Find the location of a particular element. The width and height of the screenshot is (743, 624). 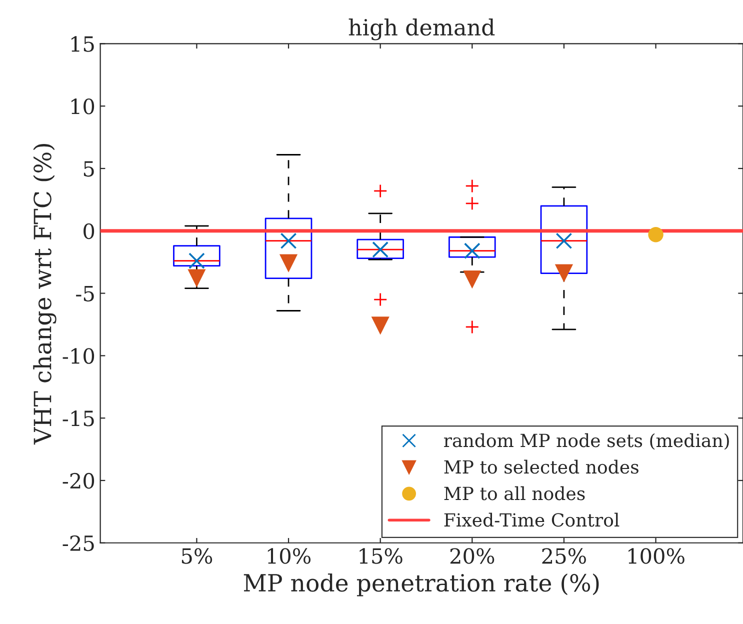

y-tick-label: 0 is located at coordinates (89, 231).